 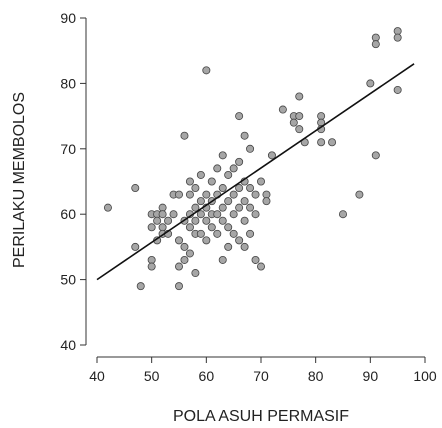 What do you see at coordinates (68, 214) in the screenshot?
I see `y-tick-label: 60` at bounding box center [68, 214].